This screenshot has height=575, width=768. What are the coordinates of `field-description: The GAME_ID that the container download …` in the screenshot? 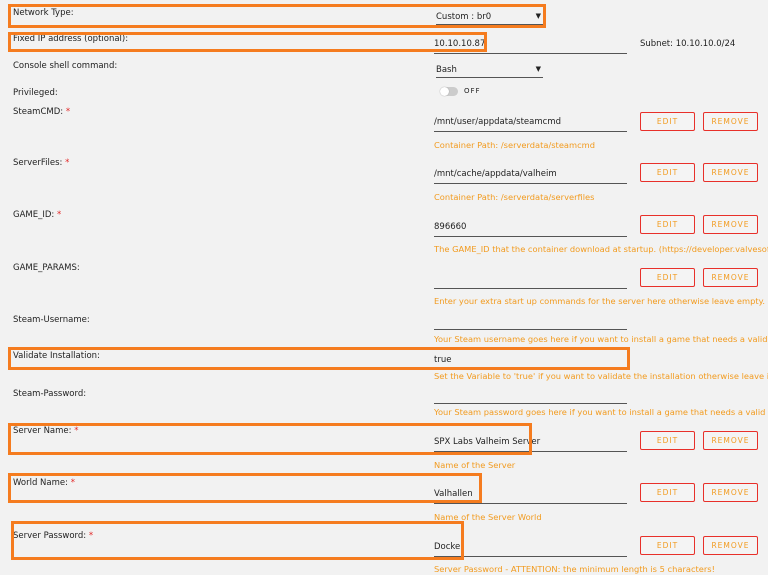 It's located at (601, 249).